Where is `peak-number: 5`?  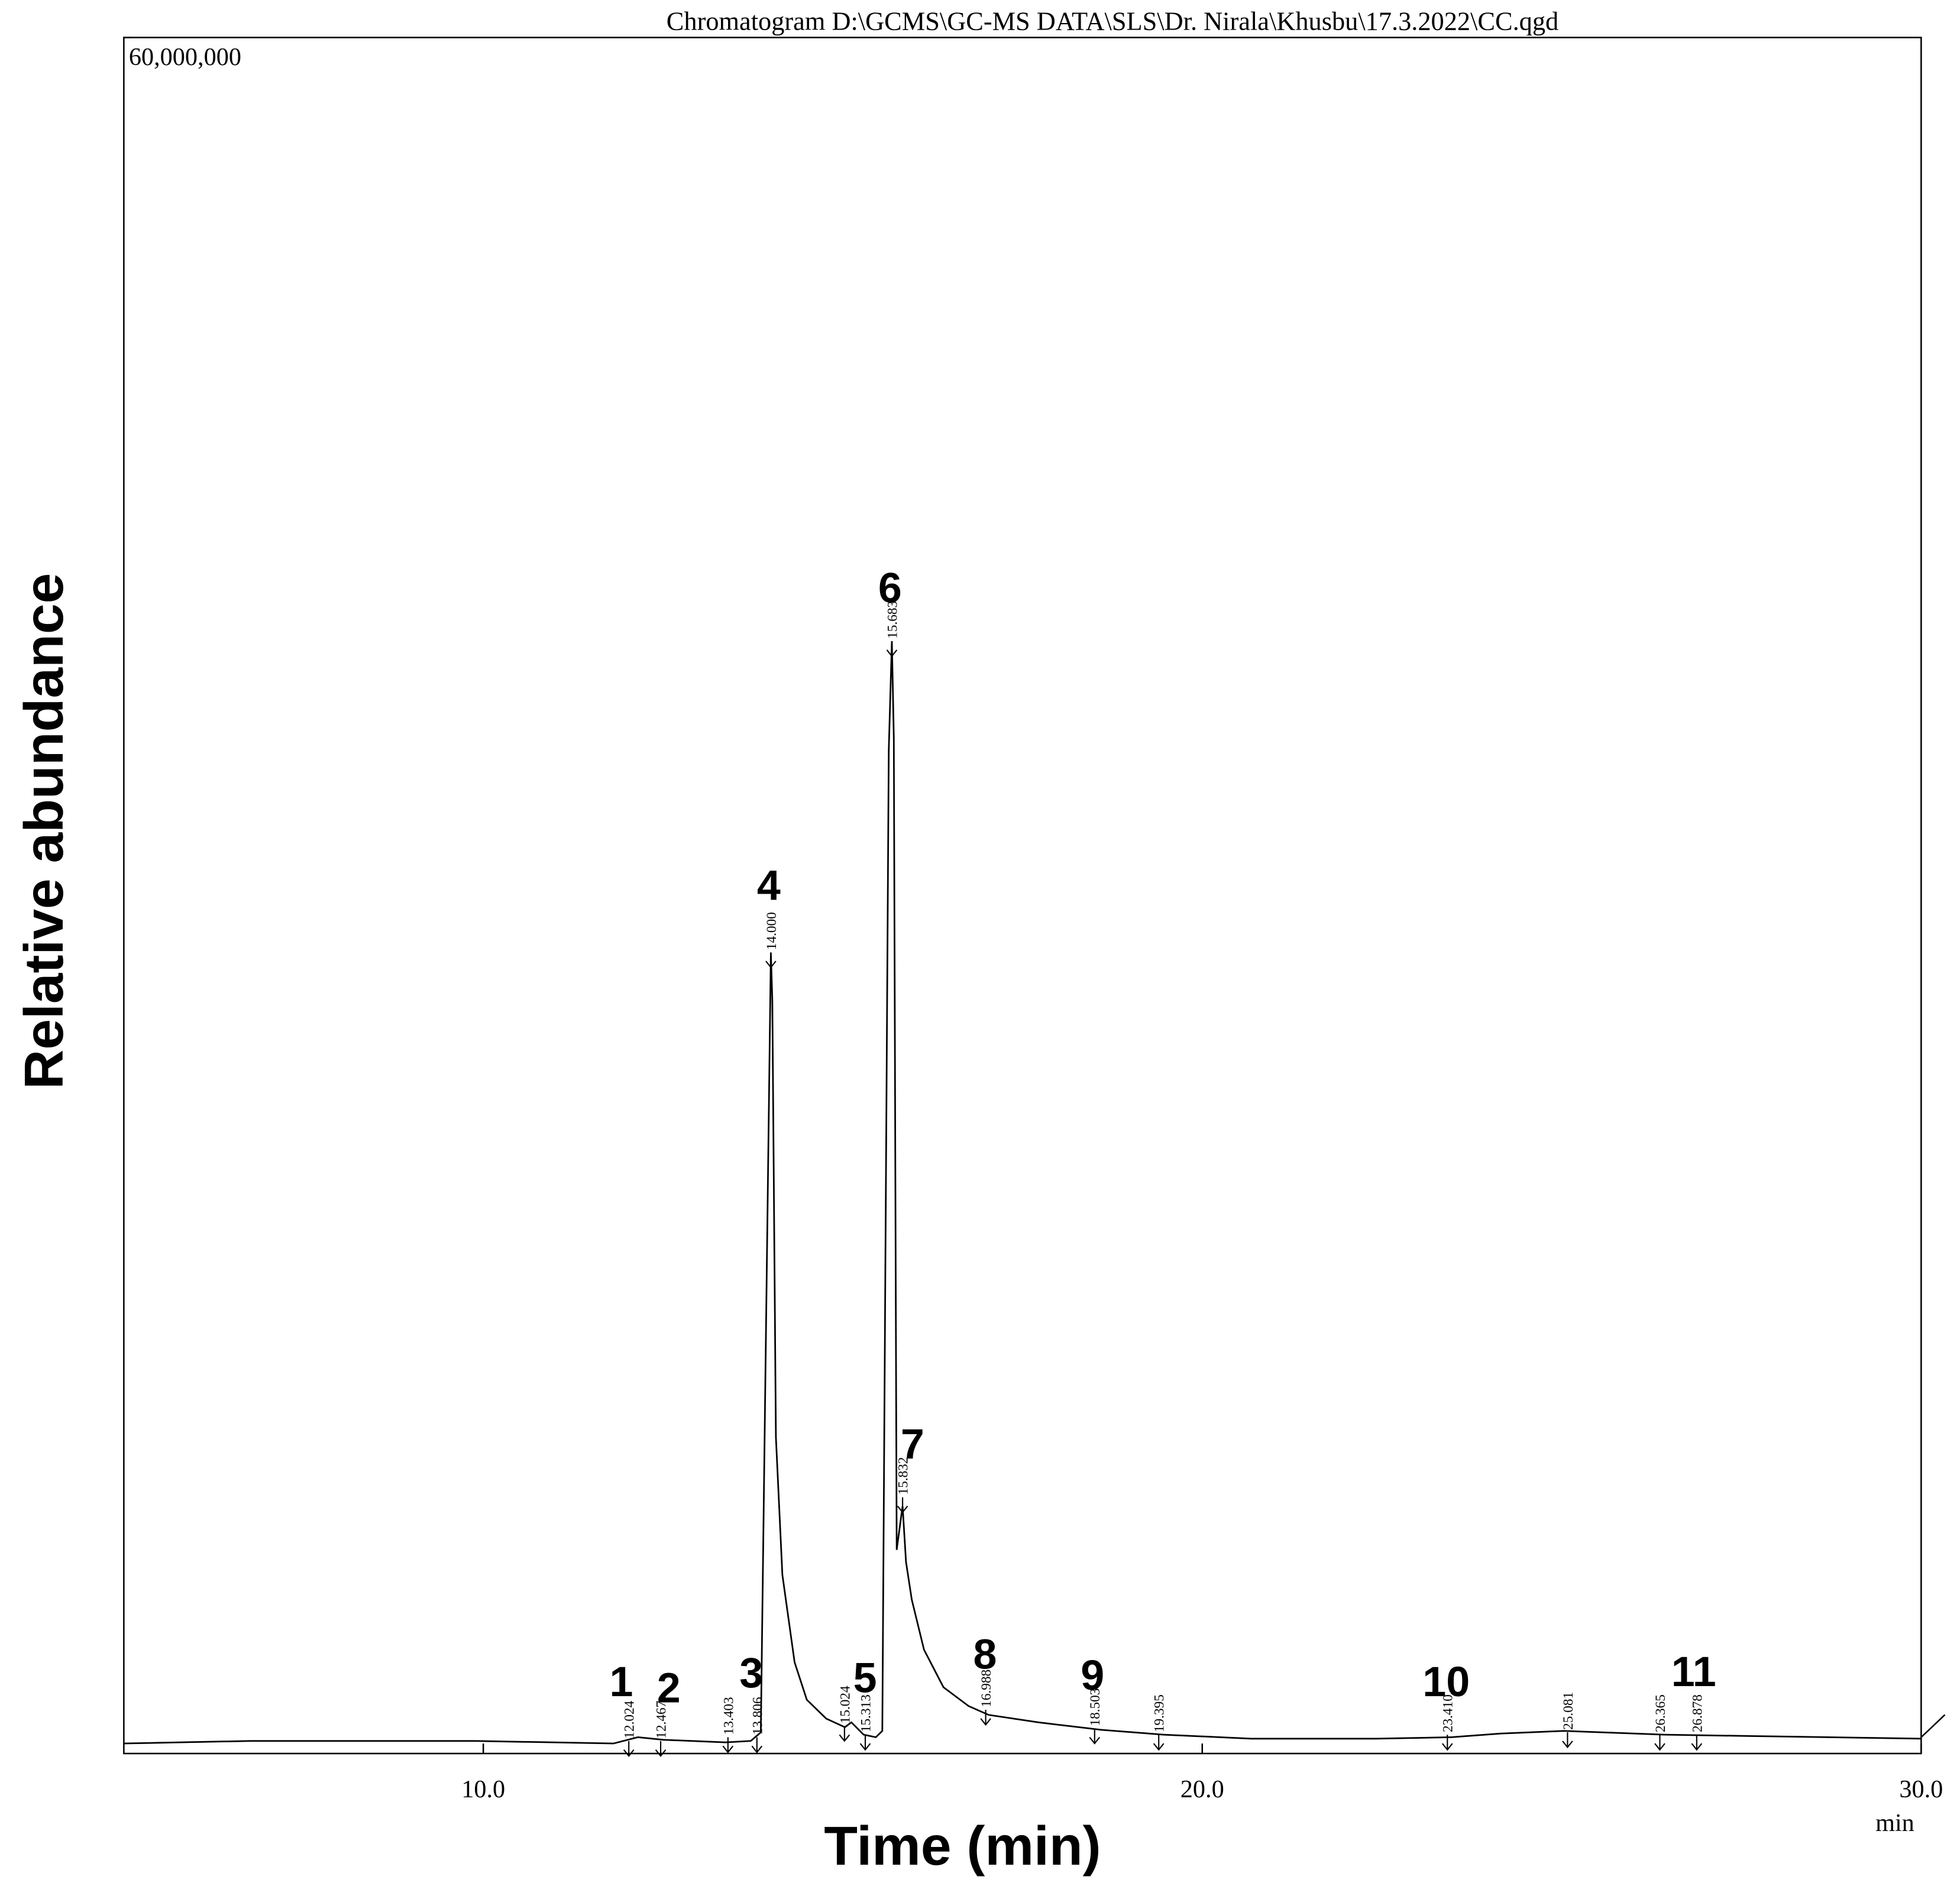 peak-number: 5 is located at coordinates (865, 1677).